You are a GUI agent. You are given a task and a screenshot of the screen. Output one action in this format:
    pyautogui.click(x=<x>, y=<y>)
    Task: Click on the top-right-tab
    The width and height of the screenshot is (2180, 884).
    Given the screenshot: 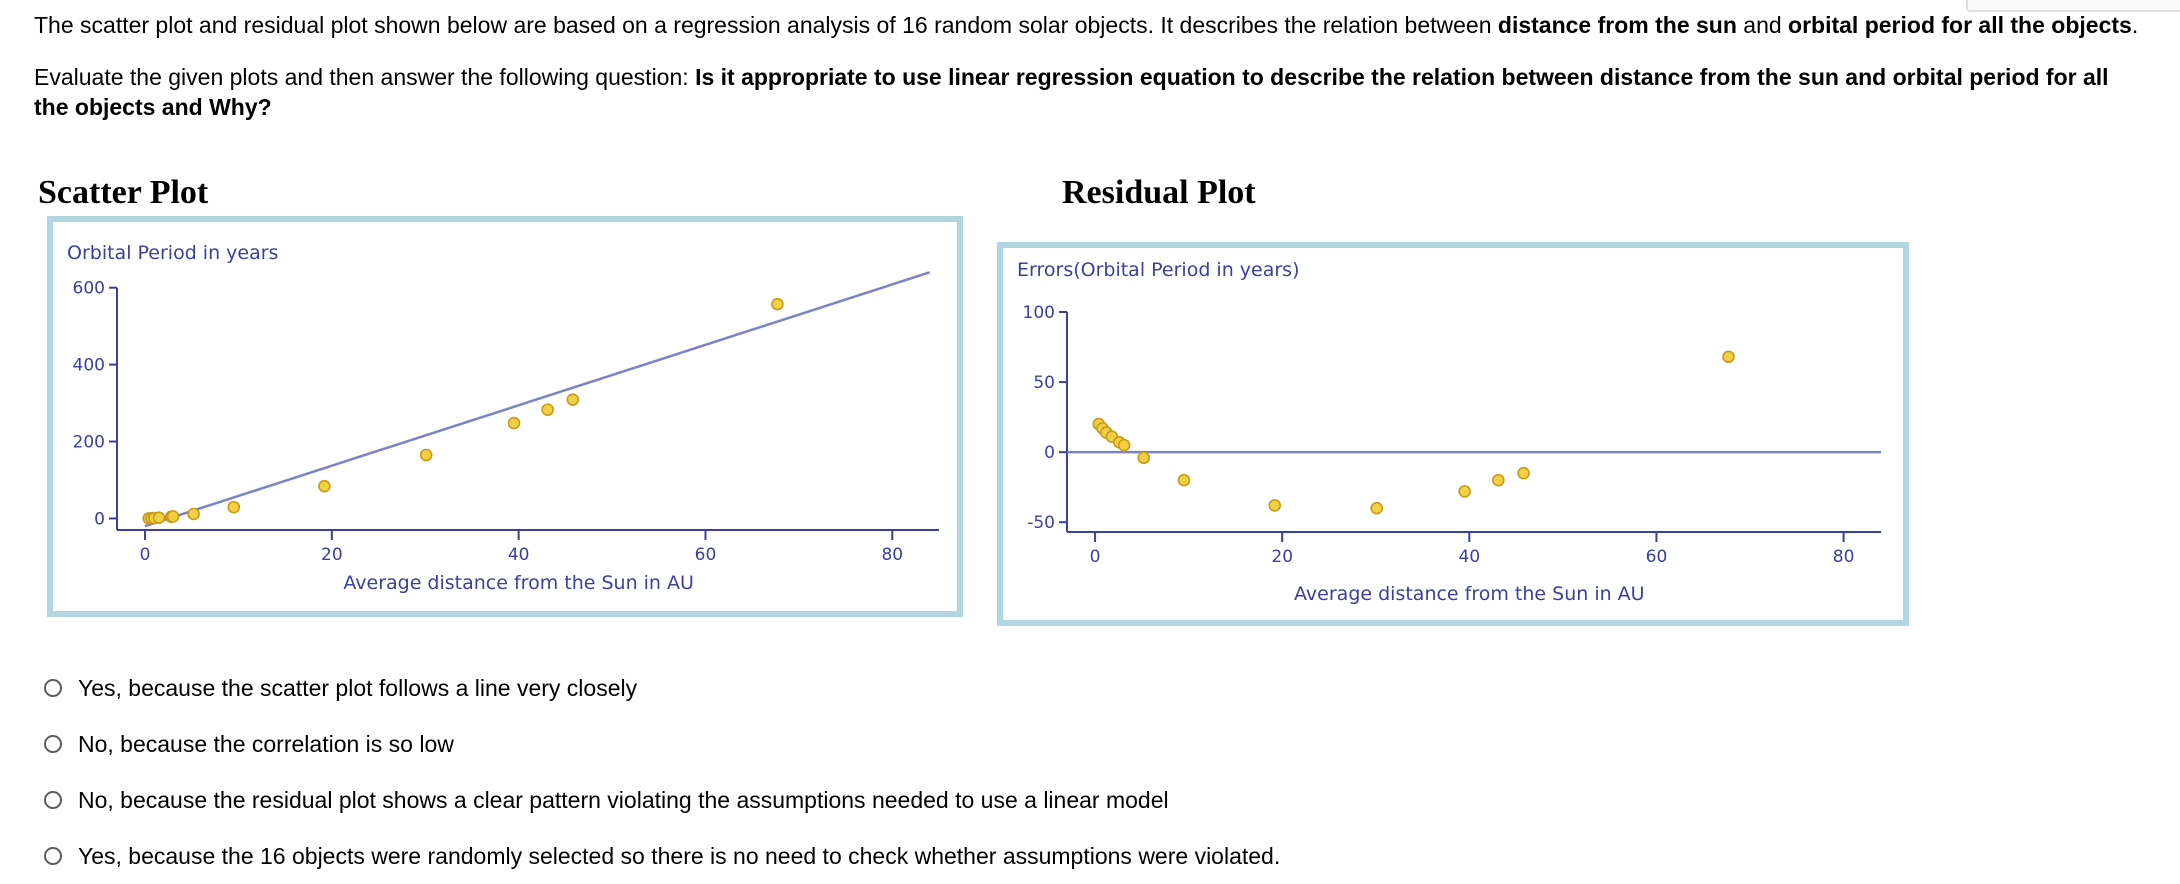 What is the action you would take?
    pyautogui.click(x=2073, y=6)
    